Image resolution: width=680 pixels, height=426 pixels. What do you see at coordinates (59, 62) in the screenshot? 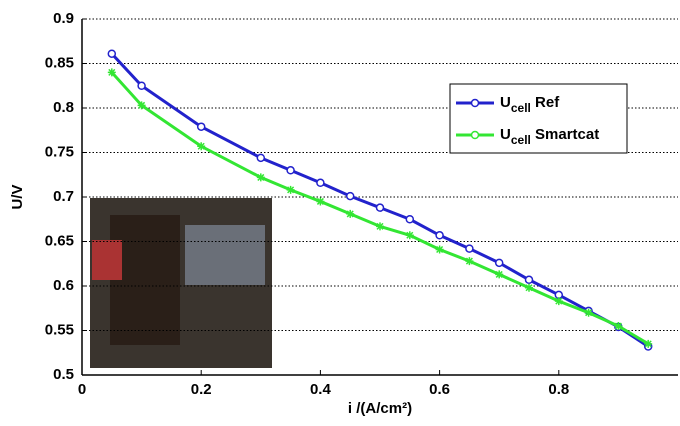
I see `y-tick-label: 0.85` at bounding box center [59, 62].